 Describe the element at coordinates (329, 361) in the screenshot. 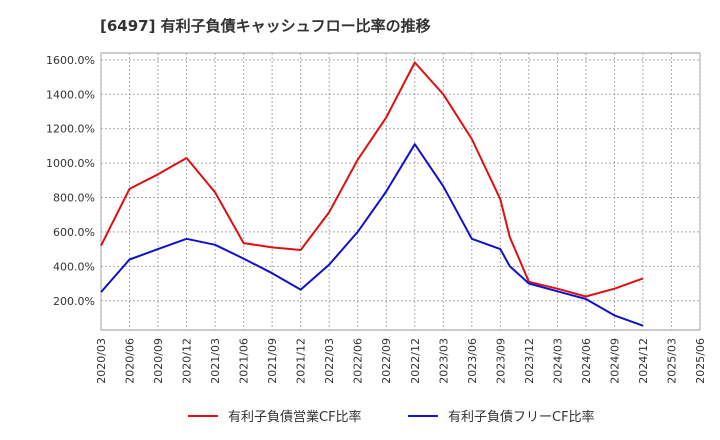

I see `x-tick-label: 2022/03` at that location.